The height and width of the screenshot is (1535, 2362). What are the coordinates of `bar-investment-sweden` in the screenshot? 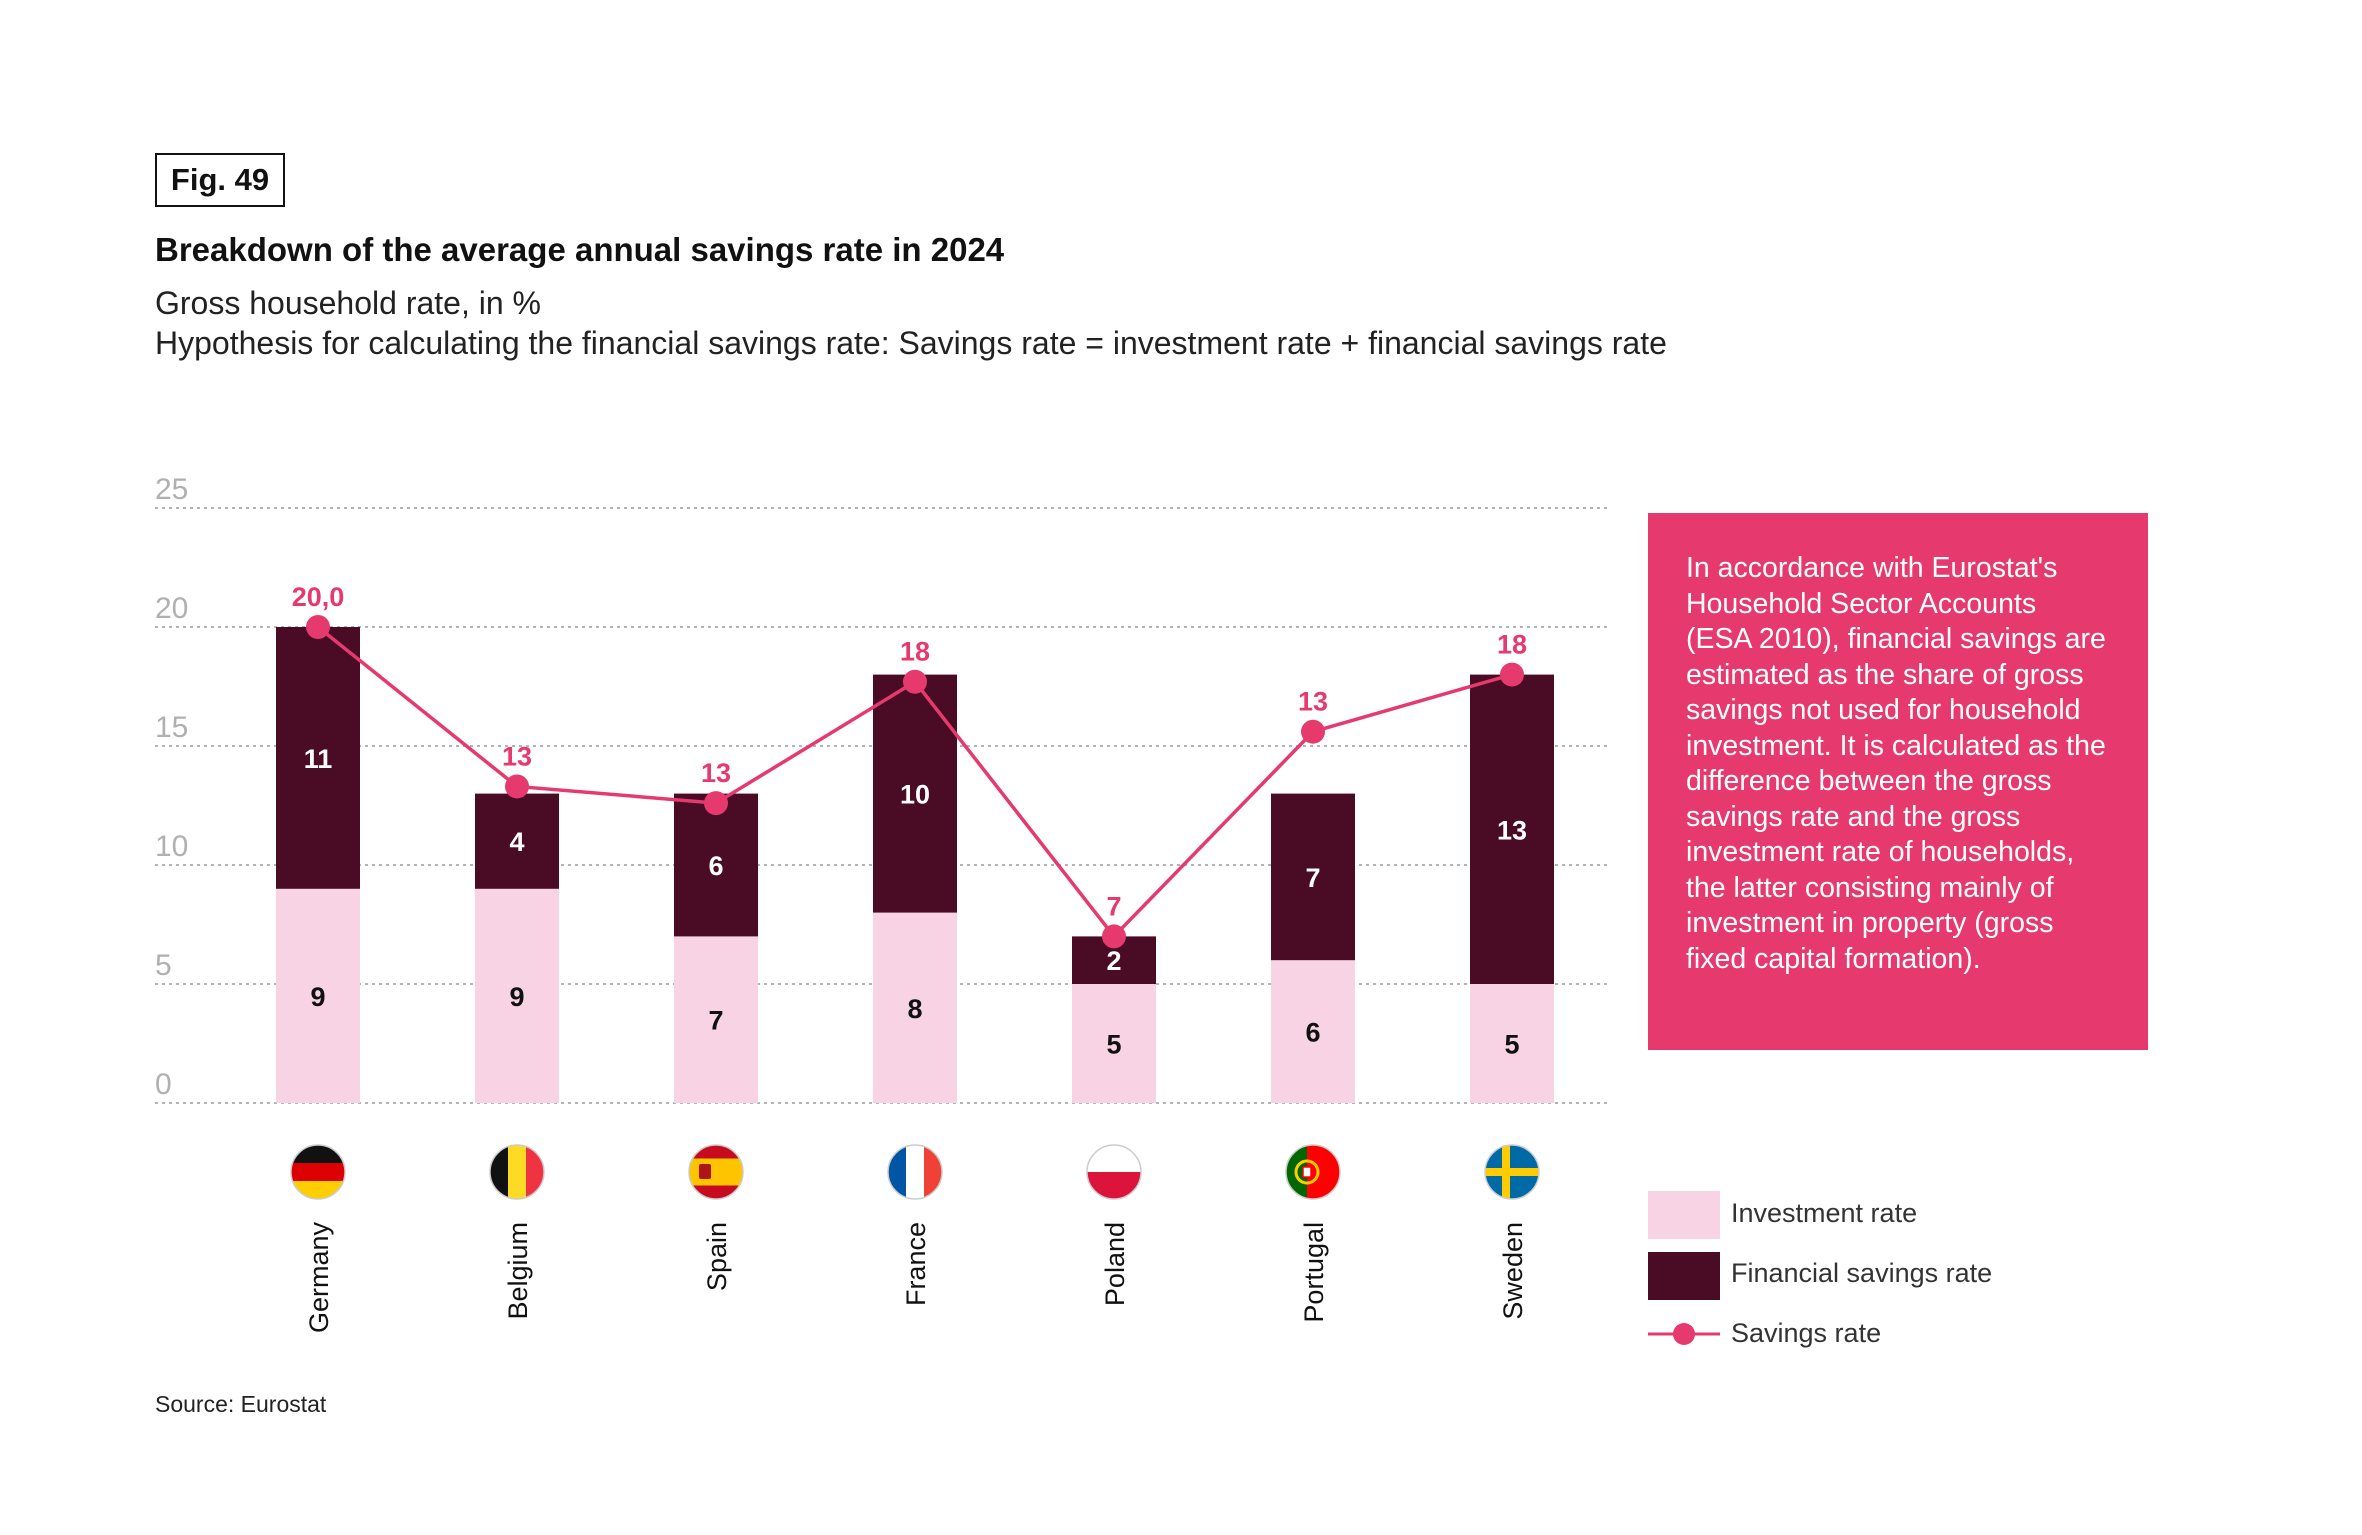 It's located at (1512, 1043).